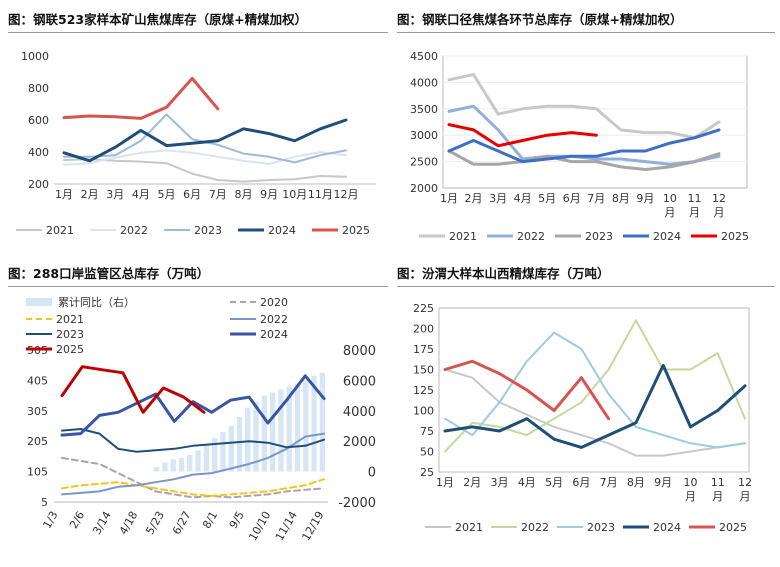 This screenshot has height=567, width=780. Describe the element at coordinates (423, 329) in the screenshot. I see `y-tick-label: 200` at that location.